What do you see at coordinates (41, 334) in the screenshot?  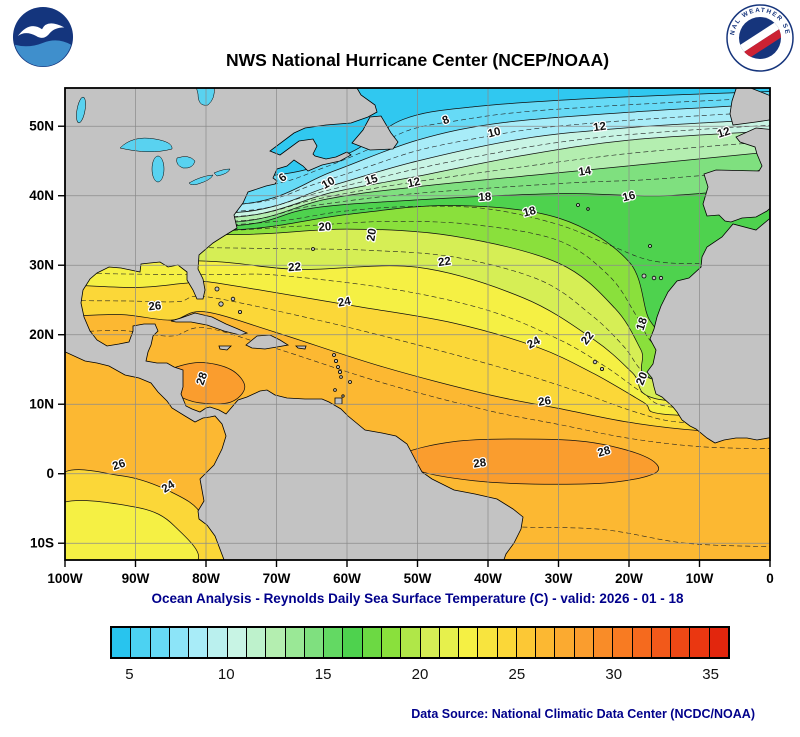 I see `y-axis-label: 20N` at bounding box center [41, 334].